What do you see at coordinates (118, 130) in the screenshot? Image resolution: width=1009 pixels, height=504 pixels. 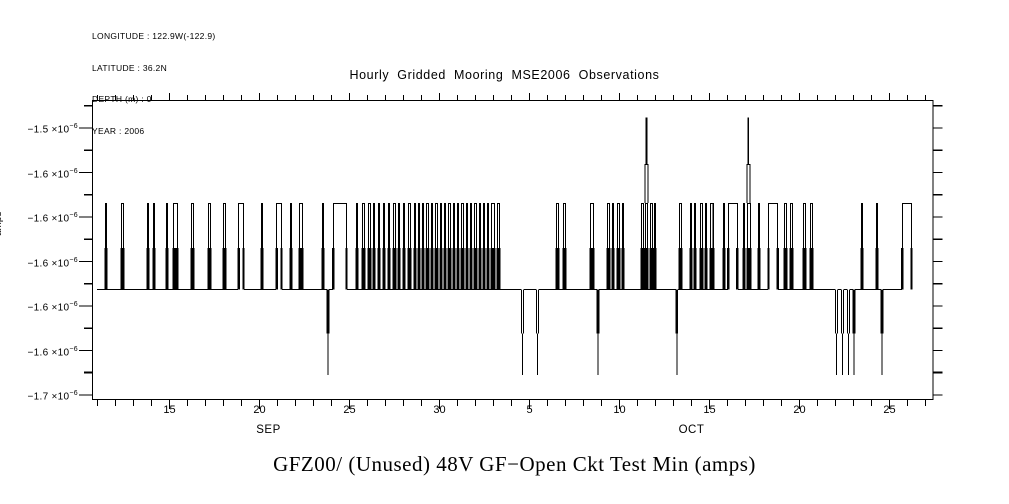 I see `metadata-year: YEAR : 2006` at bounding box center [118, 130].